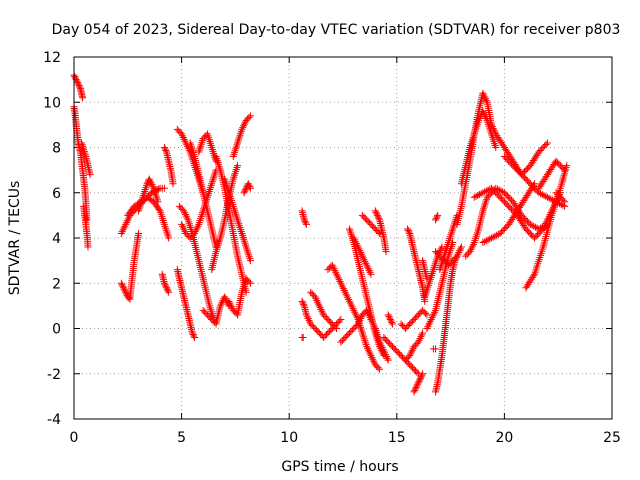 The width and height of the screenshot is (640, 480). Describe the element at coordinates (52, 58) in the screenshot. I see `y-tick-label: 12` at that location.